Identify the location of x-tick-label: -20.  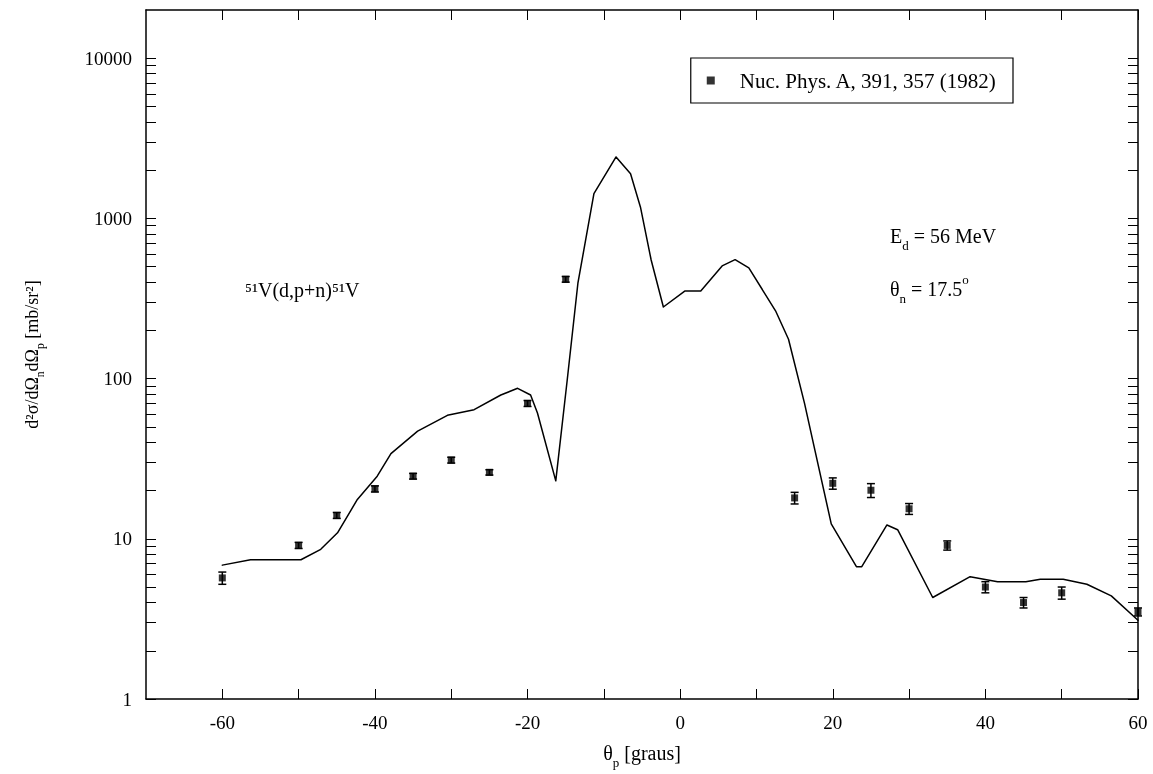
(527, 722).